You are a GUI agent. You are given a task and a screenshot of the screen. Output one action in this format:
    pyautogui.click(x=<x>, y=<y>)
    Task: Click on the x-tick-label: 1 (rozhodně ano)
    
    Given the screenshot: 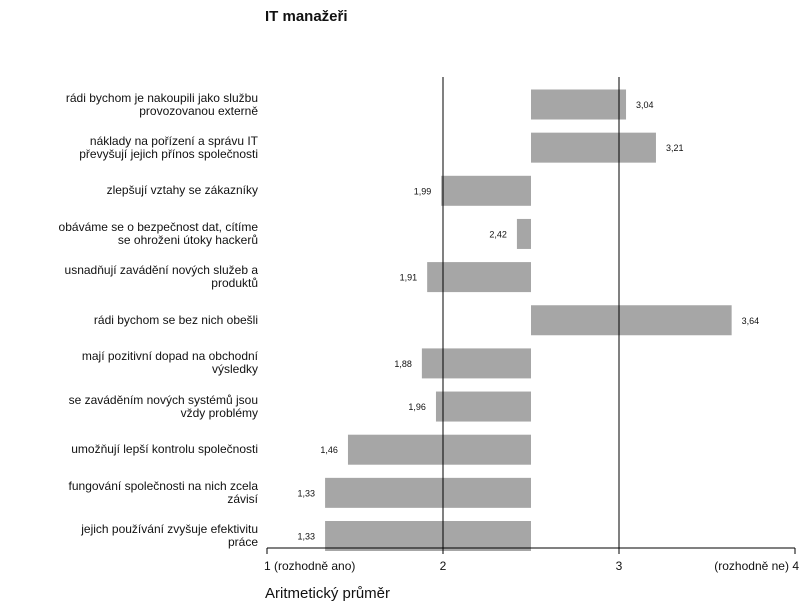 What is the action you would take?
    pyautogui.click(x=309, y=566)
    